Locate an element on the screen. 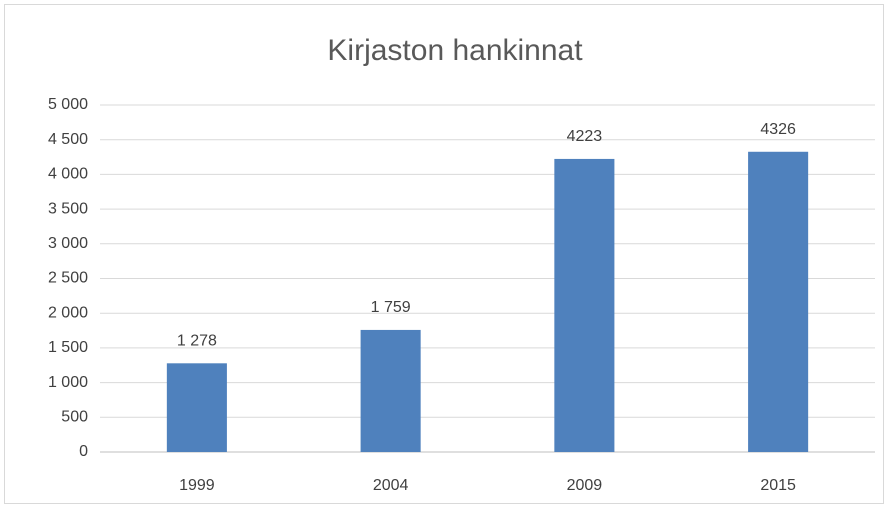  y-tick-label: 1 000 is located at coordinates (68, 382).